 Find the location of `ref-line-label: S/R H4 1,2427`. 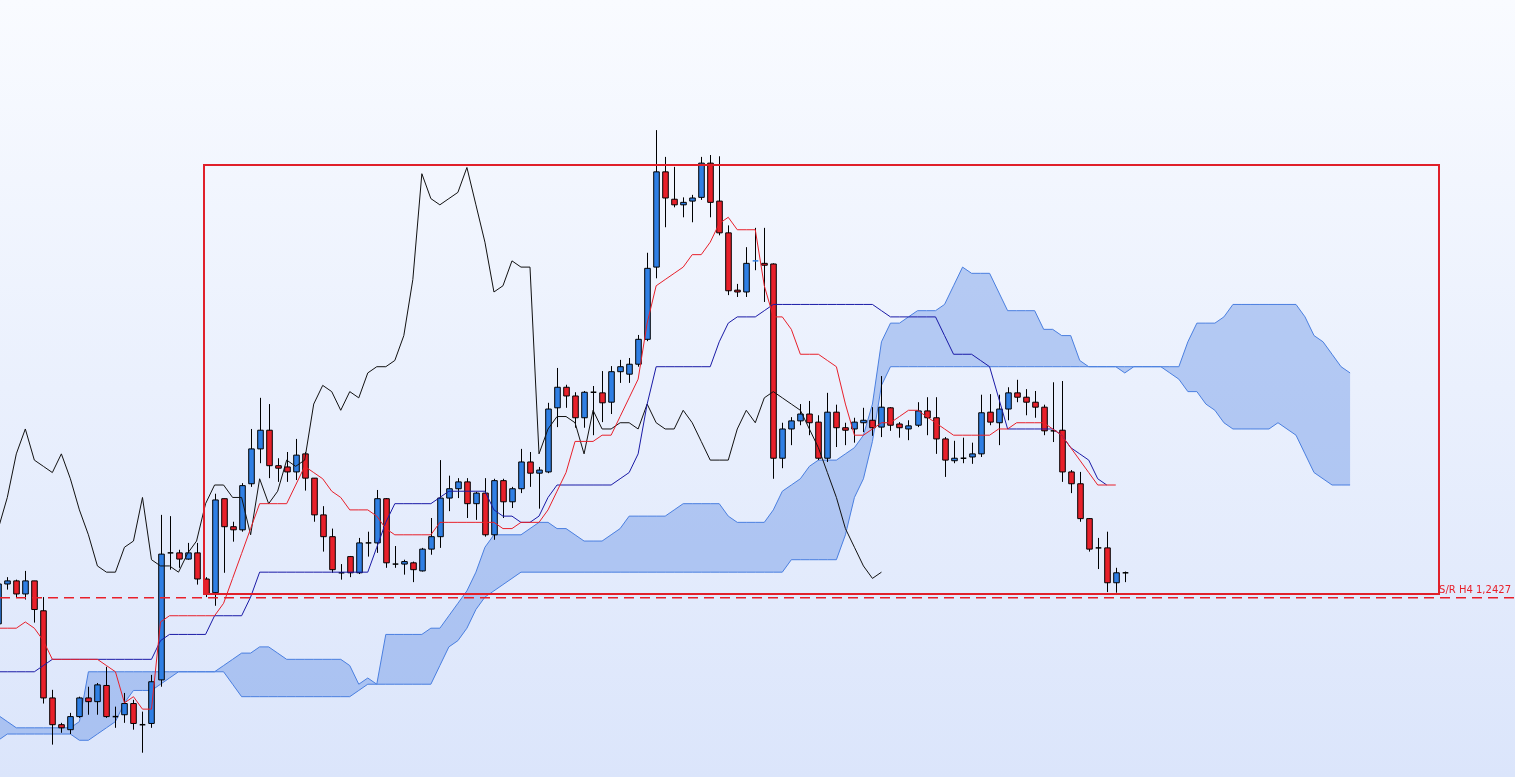

ref-line-label: S/R H4 1,2427 is located at coordinates (1475, 590).